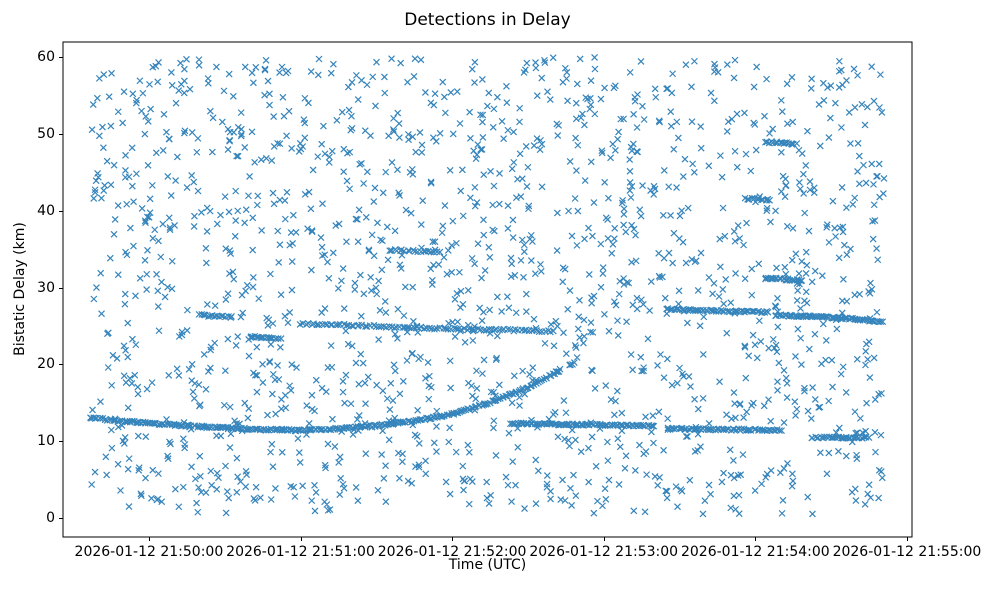 The height and width of the screenshot is (590, 989). What do you see at coordinates (46, 441) in the screenshot?
I see `y-tick-label: 10` at bounding box center [46, 441].